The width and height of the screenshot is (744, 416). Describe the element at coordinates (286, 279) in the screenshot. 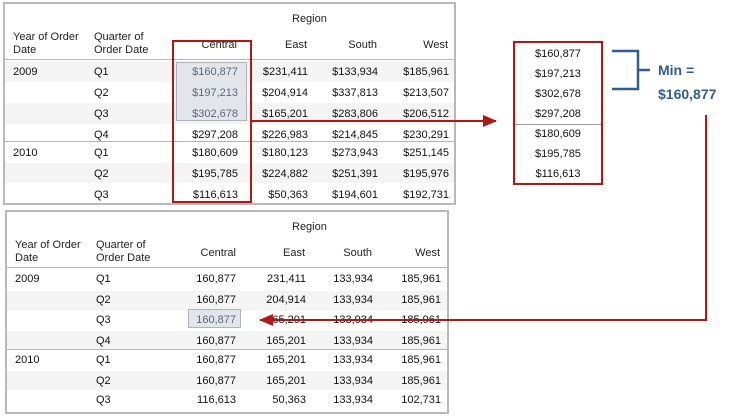

I see `table-cell: 231,411` at that location.